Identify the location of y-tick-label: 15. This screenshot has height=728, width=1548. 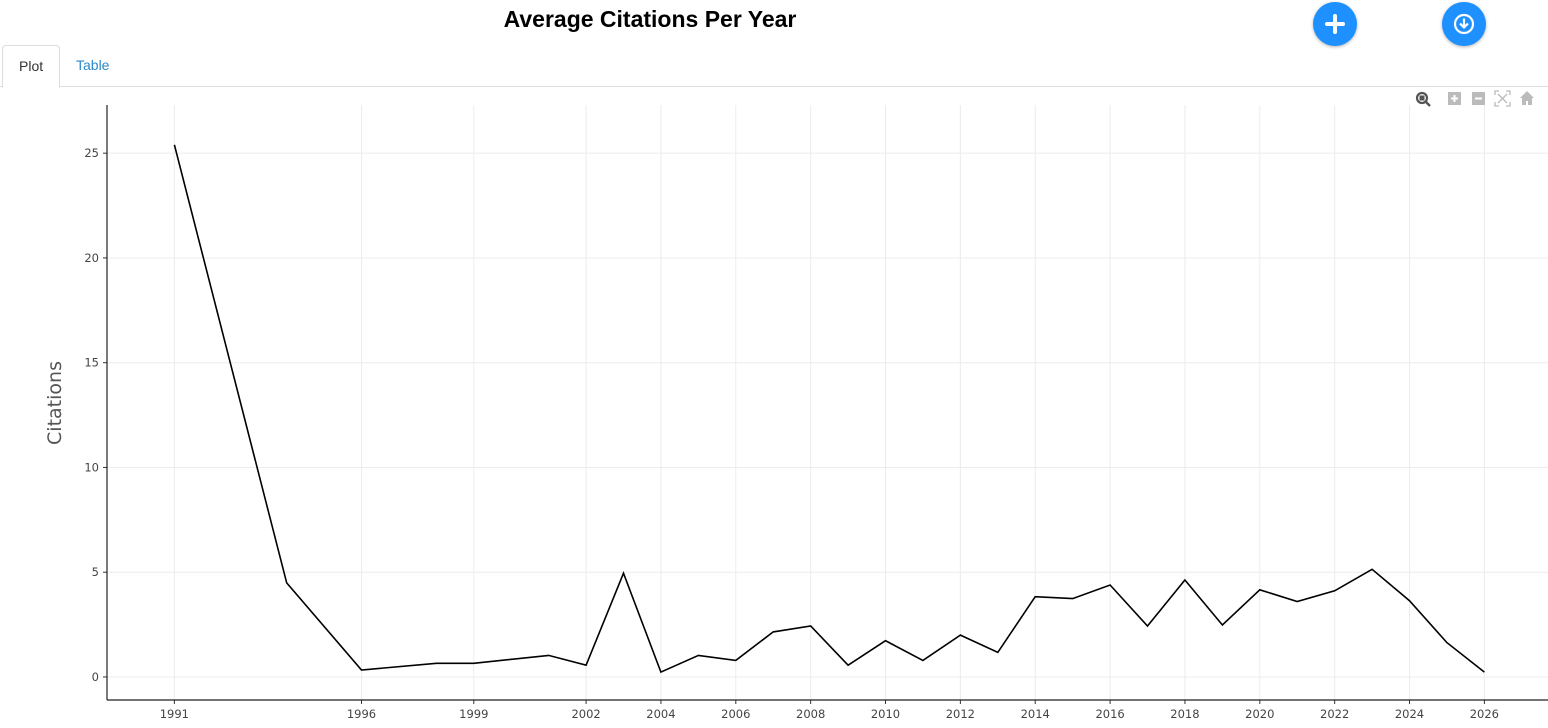
(91, 363).